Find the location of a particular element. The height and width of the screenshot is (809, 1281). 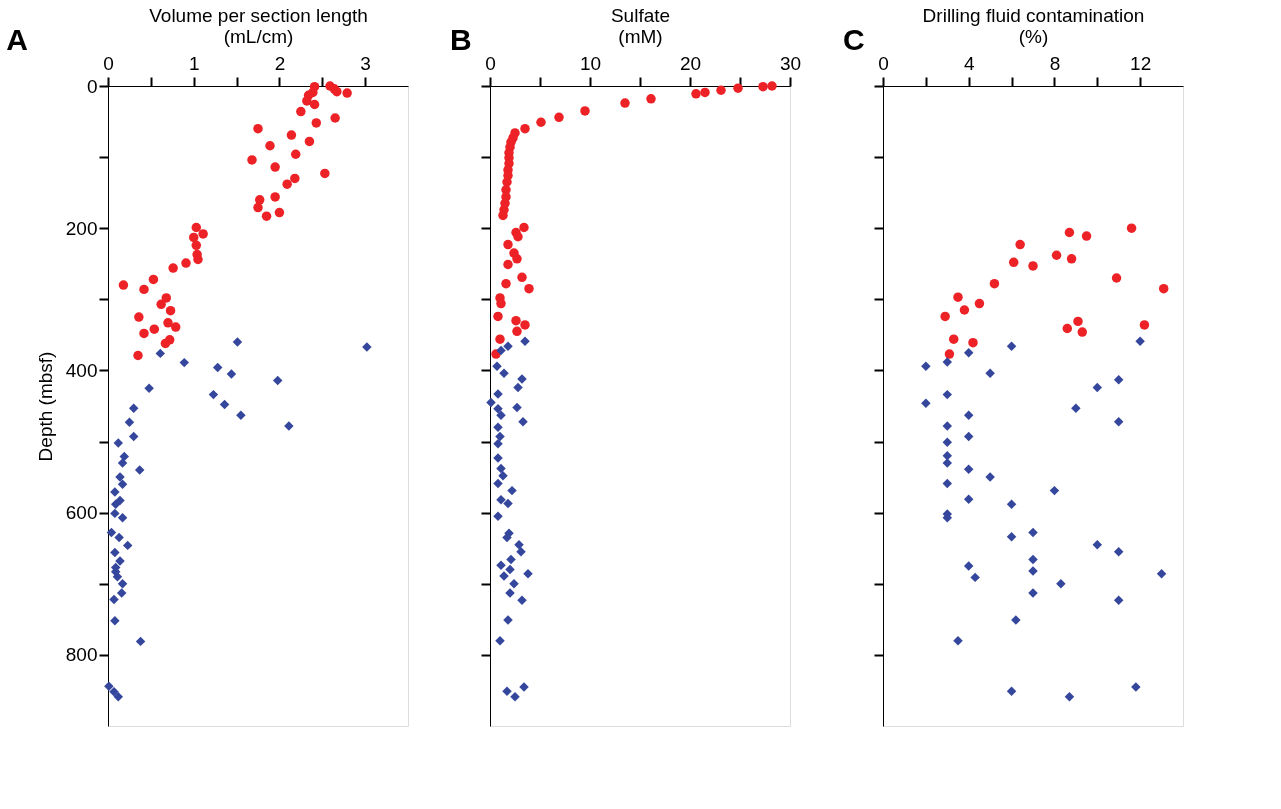

y-tick-label: 800 is located at coordinates (81, 655).